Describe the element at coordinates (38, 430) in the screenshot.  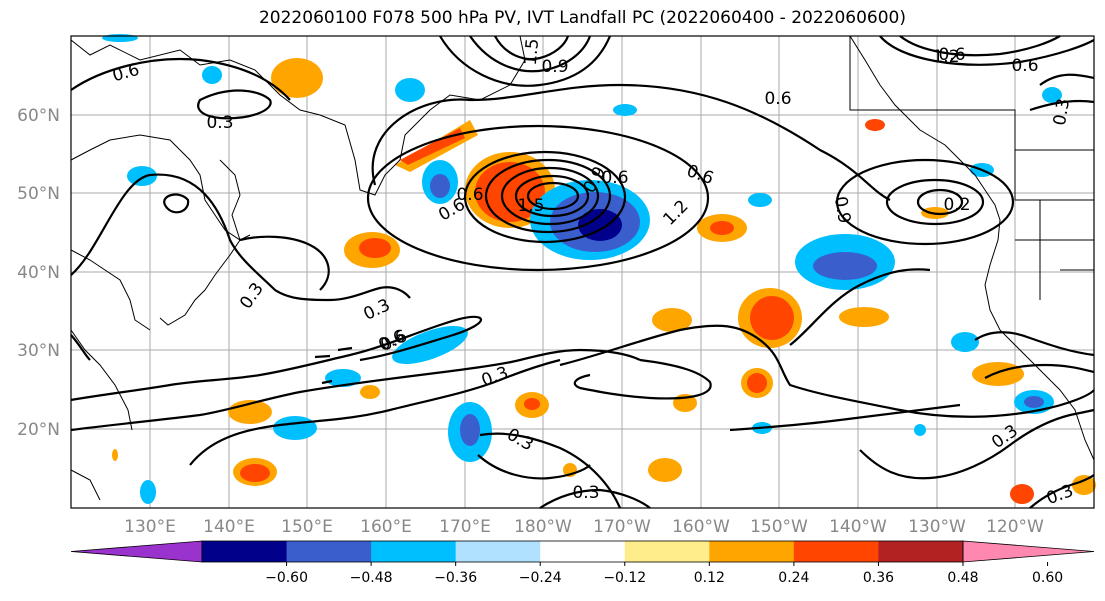
I see `lat-tick-label: 20°N` at that location.